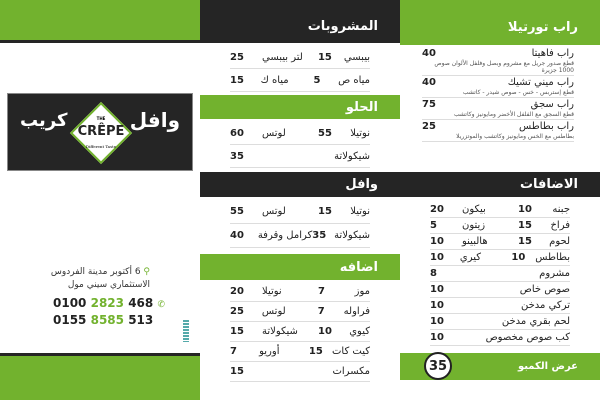 Image resolution: width=600 pixels, height=400 pixels. I want to click on menu-row: بطاطس 10 كيري 10, so click(500, 258).